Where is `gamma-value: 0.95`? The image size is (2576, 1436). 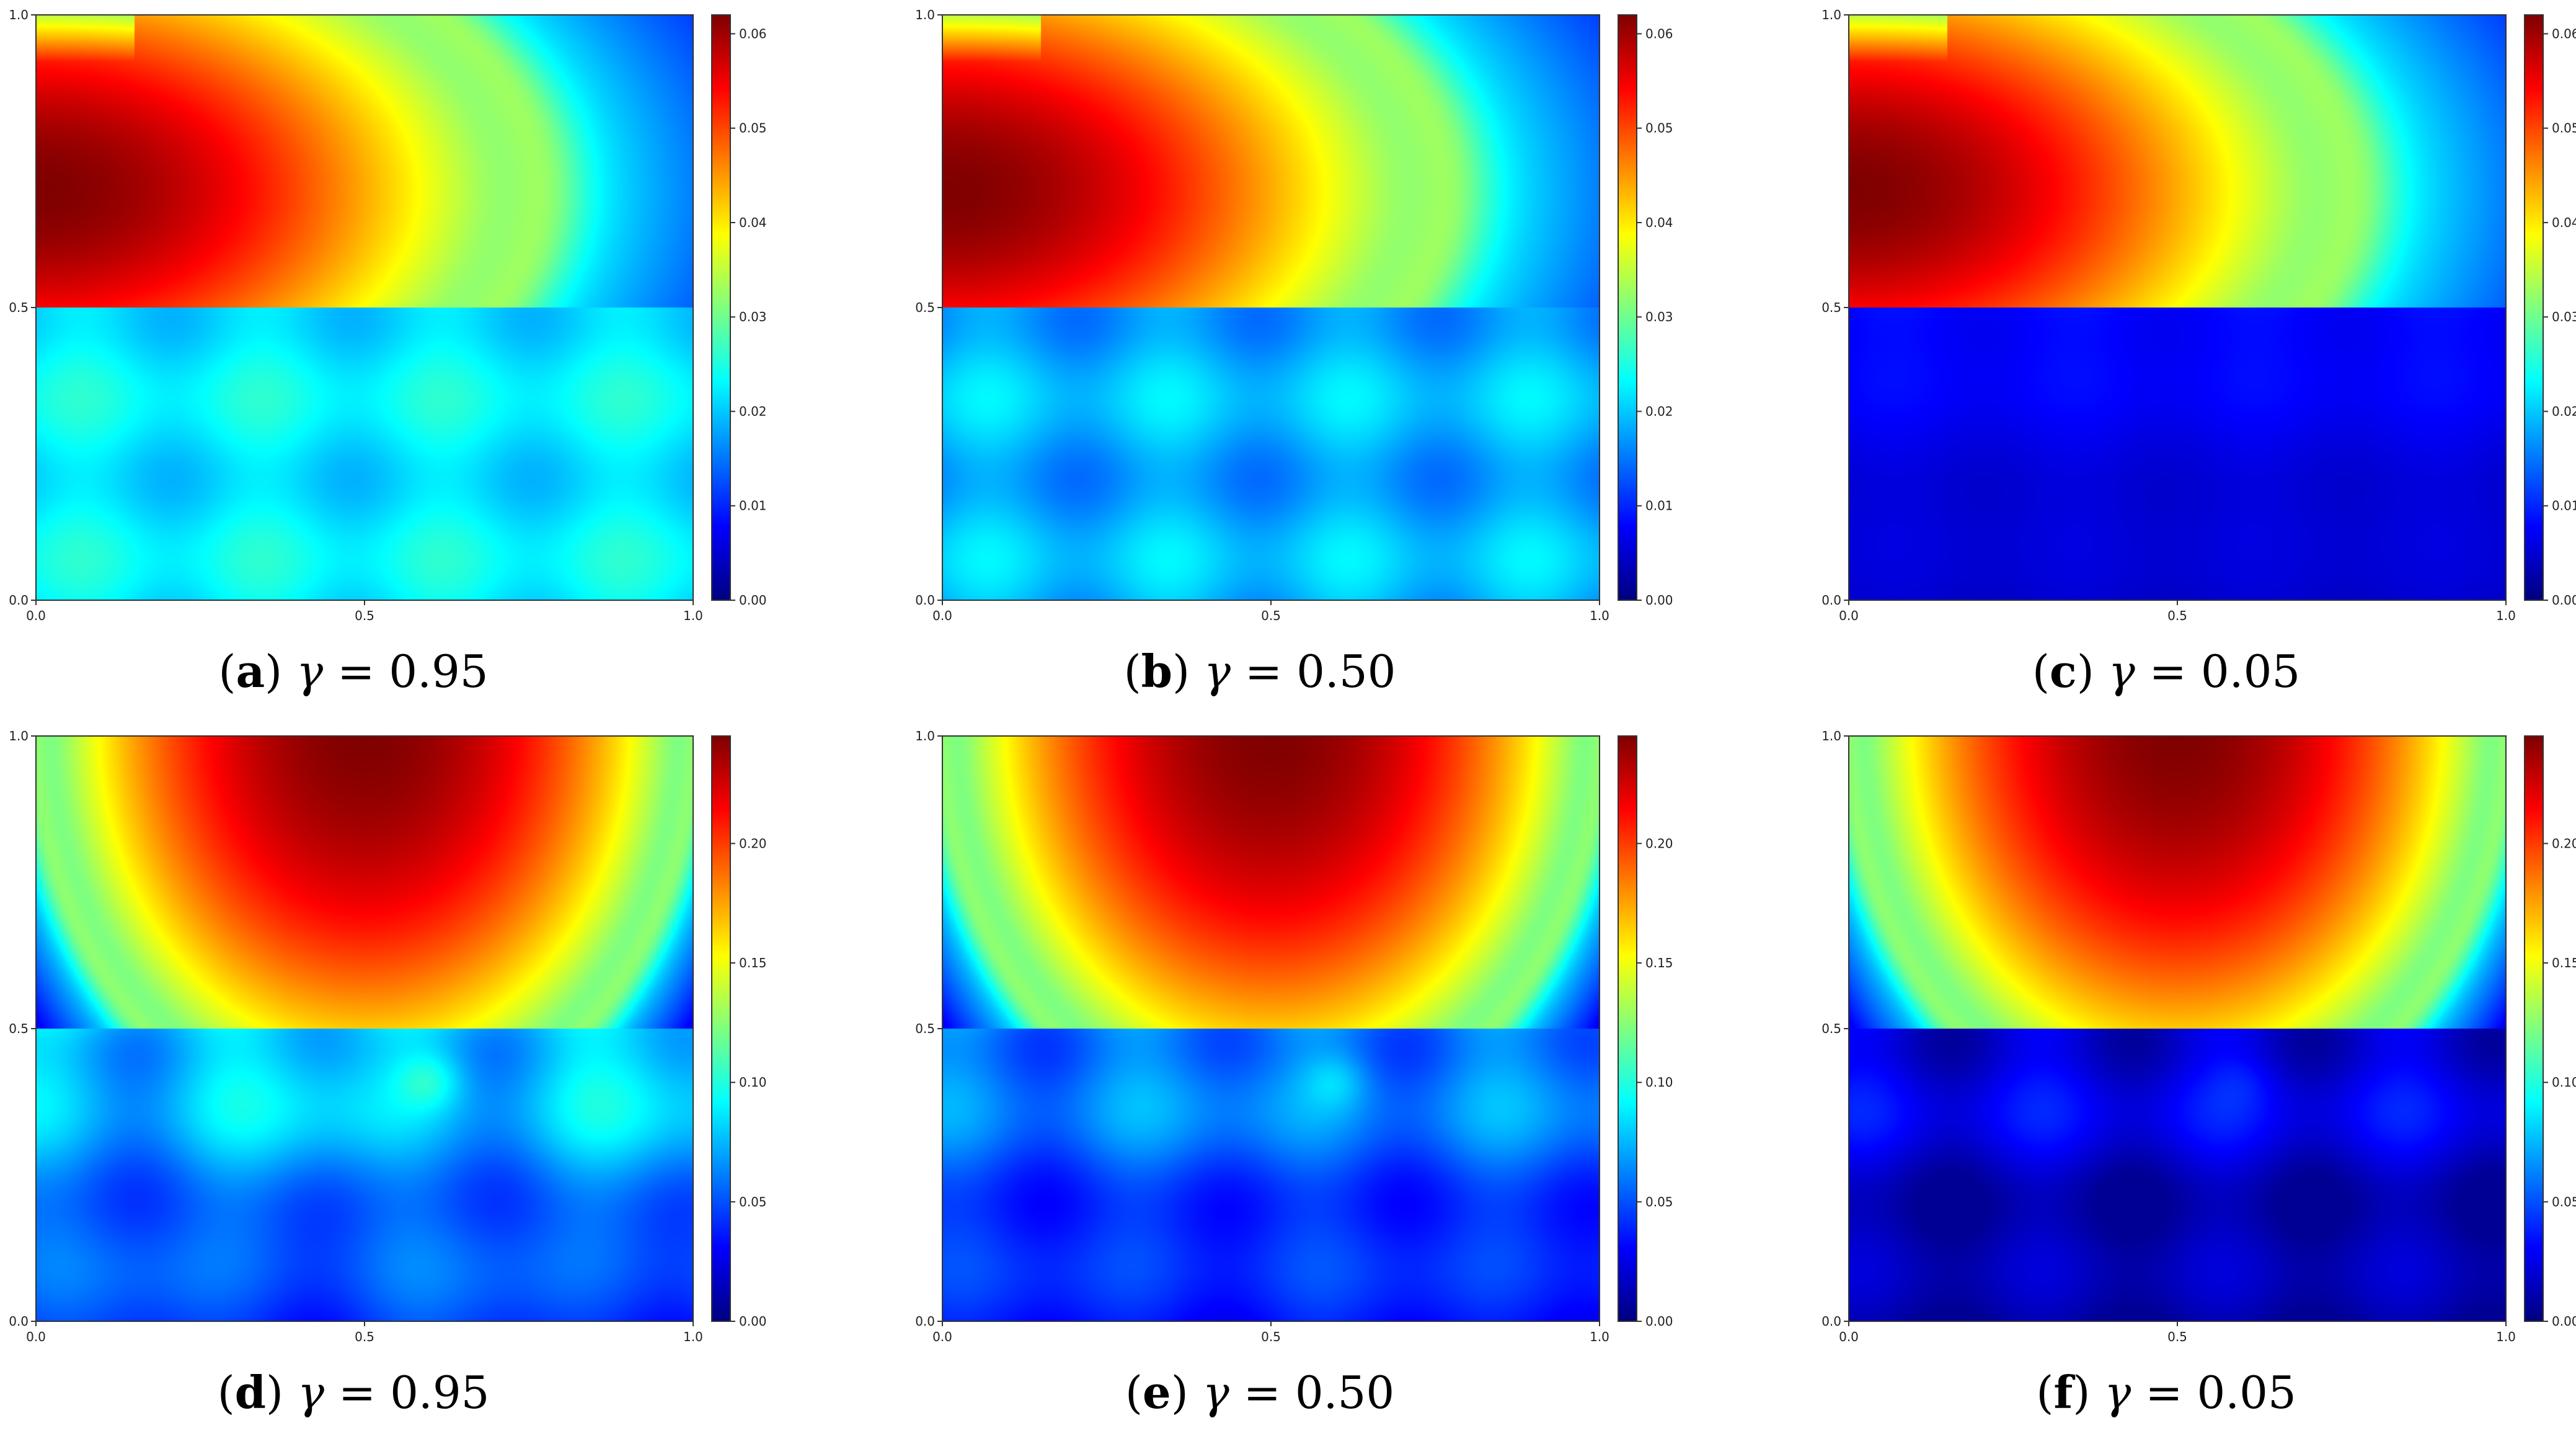 gamma-value: 0.95 is located at coordinates (439, 672).